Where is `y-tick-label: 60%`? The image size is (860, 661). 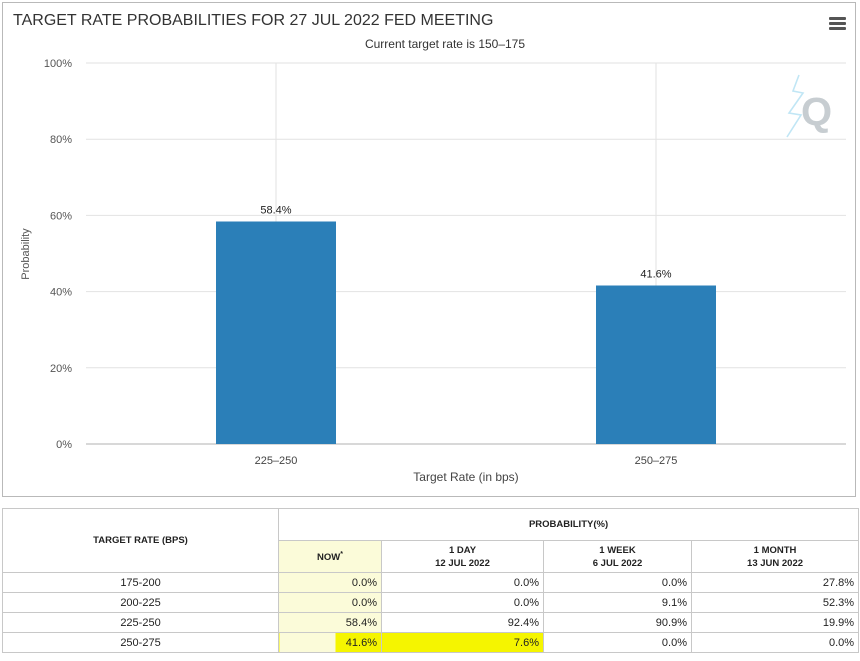
y-tick-label: 60% is located at coordinates (61, 216).